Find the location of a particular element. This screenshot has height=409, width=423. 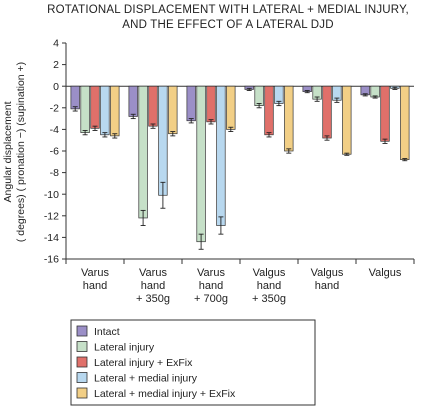

y-axis-label-line-2: ( degrees) ( pronation −) (supination +) is located at coordinates (21, 152).